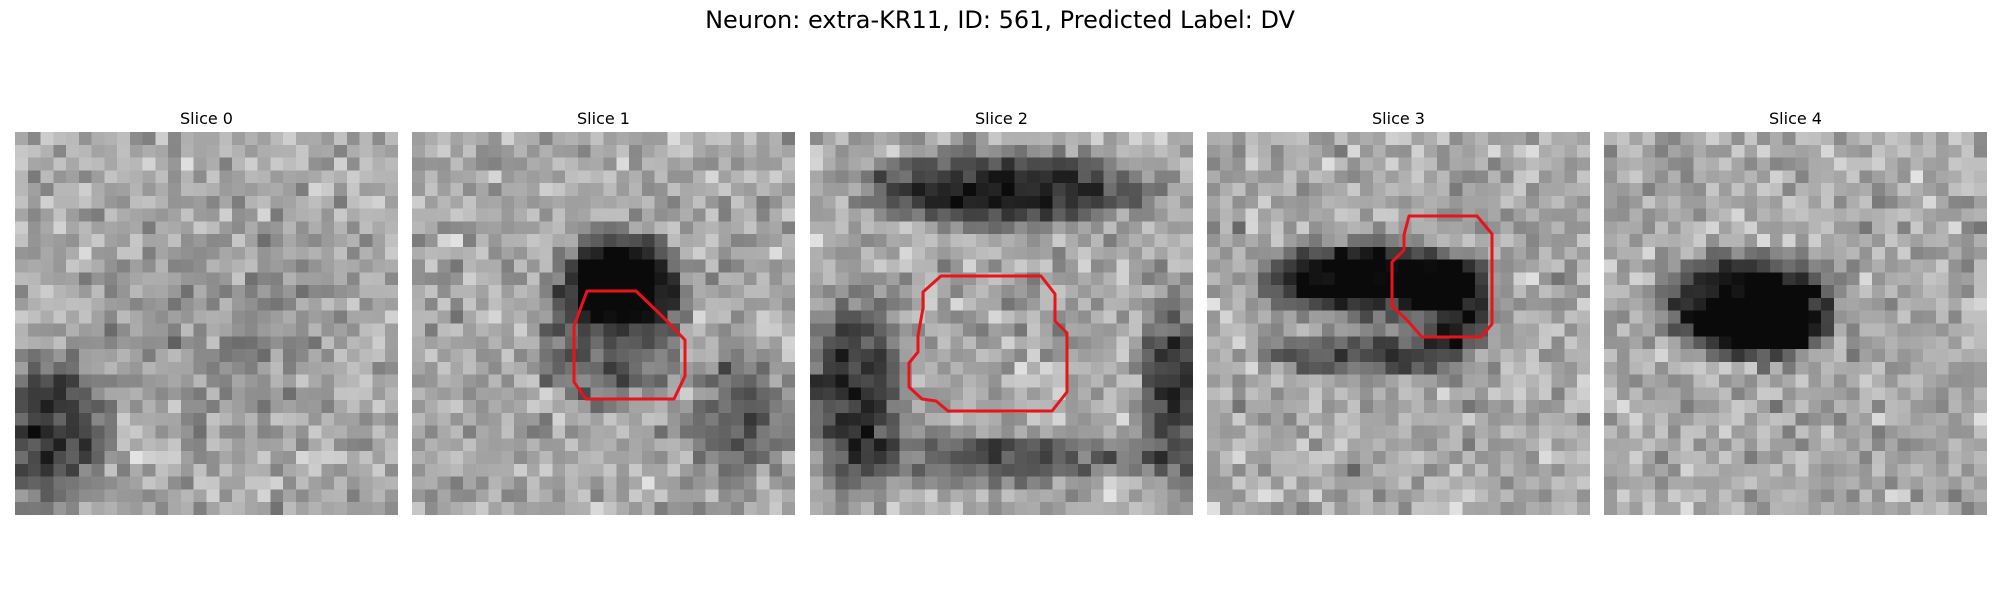  What do you see at coordinates (1001, 118) in the screenshot?
I see `slice-title: Slice 2` at bounding box center [1001, 118].